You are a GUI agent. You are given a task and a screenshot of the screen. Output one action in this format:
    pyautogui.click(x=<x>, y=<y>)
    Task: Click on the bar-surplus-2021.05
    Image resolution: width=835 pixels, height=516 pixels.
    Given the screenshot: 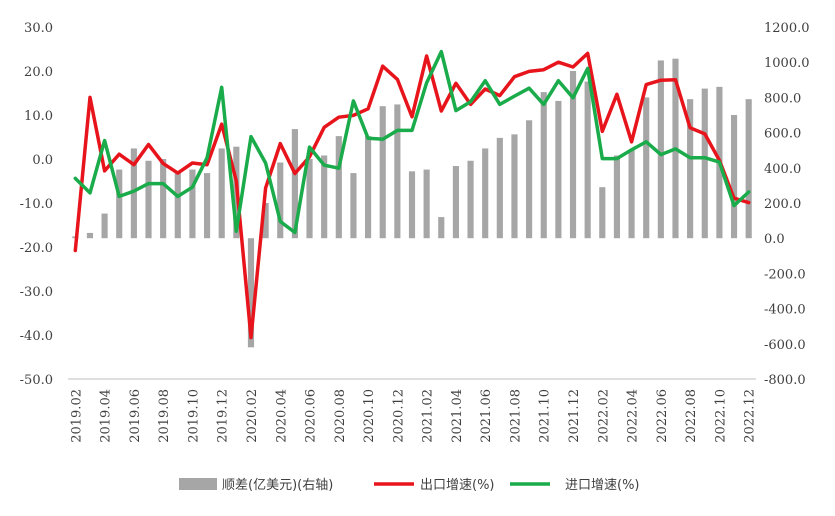 What is the action you would take?
    pyautogui.click(x=470, y=199)
    